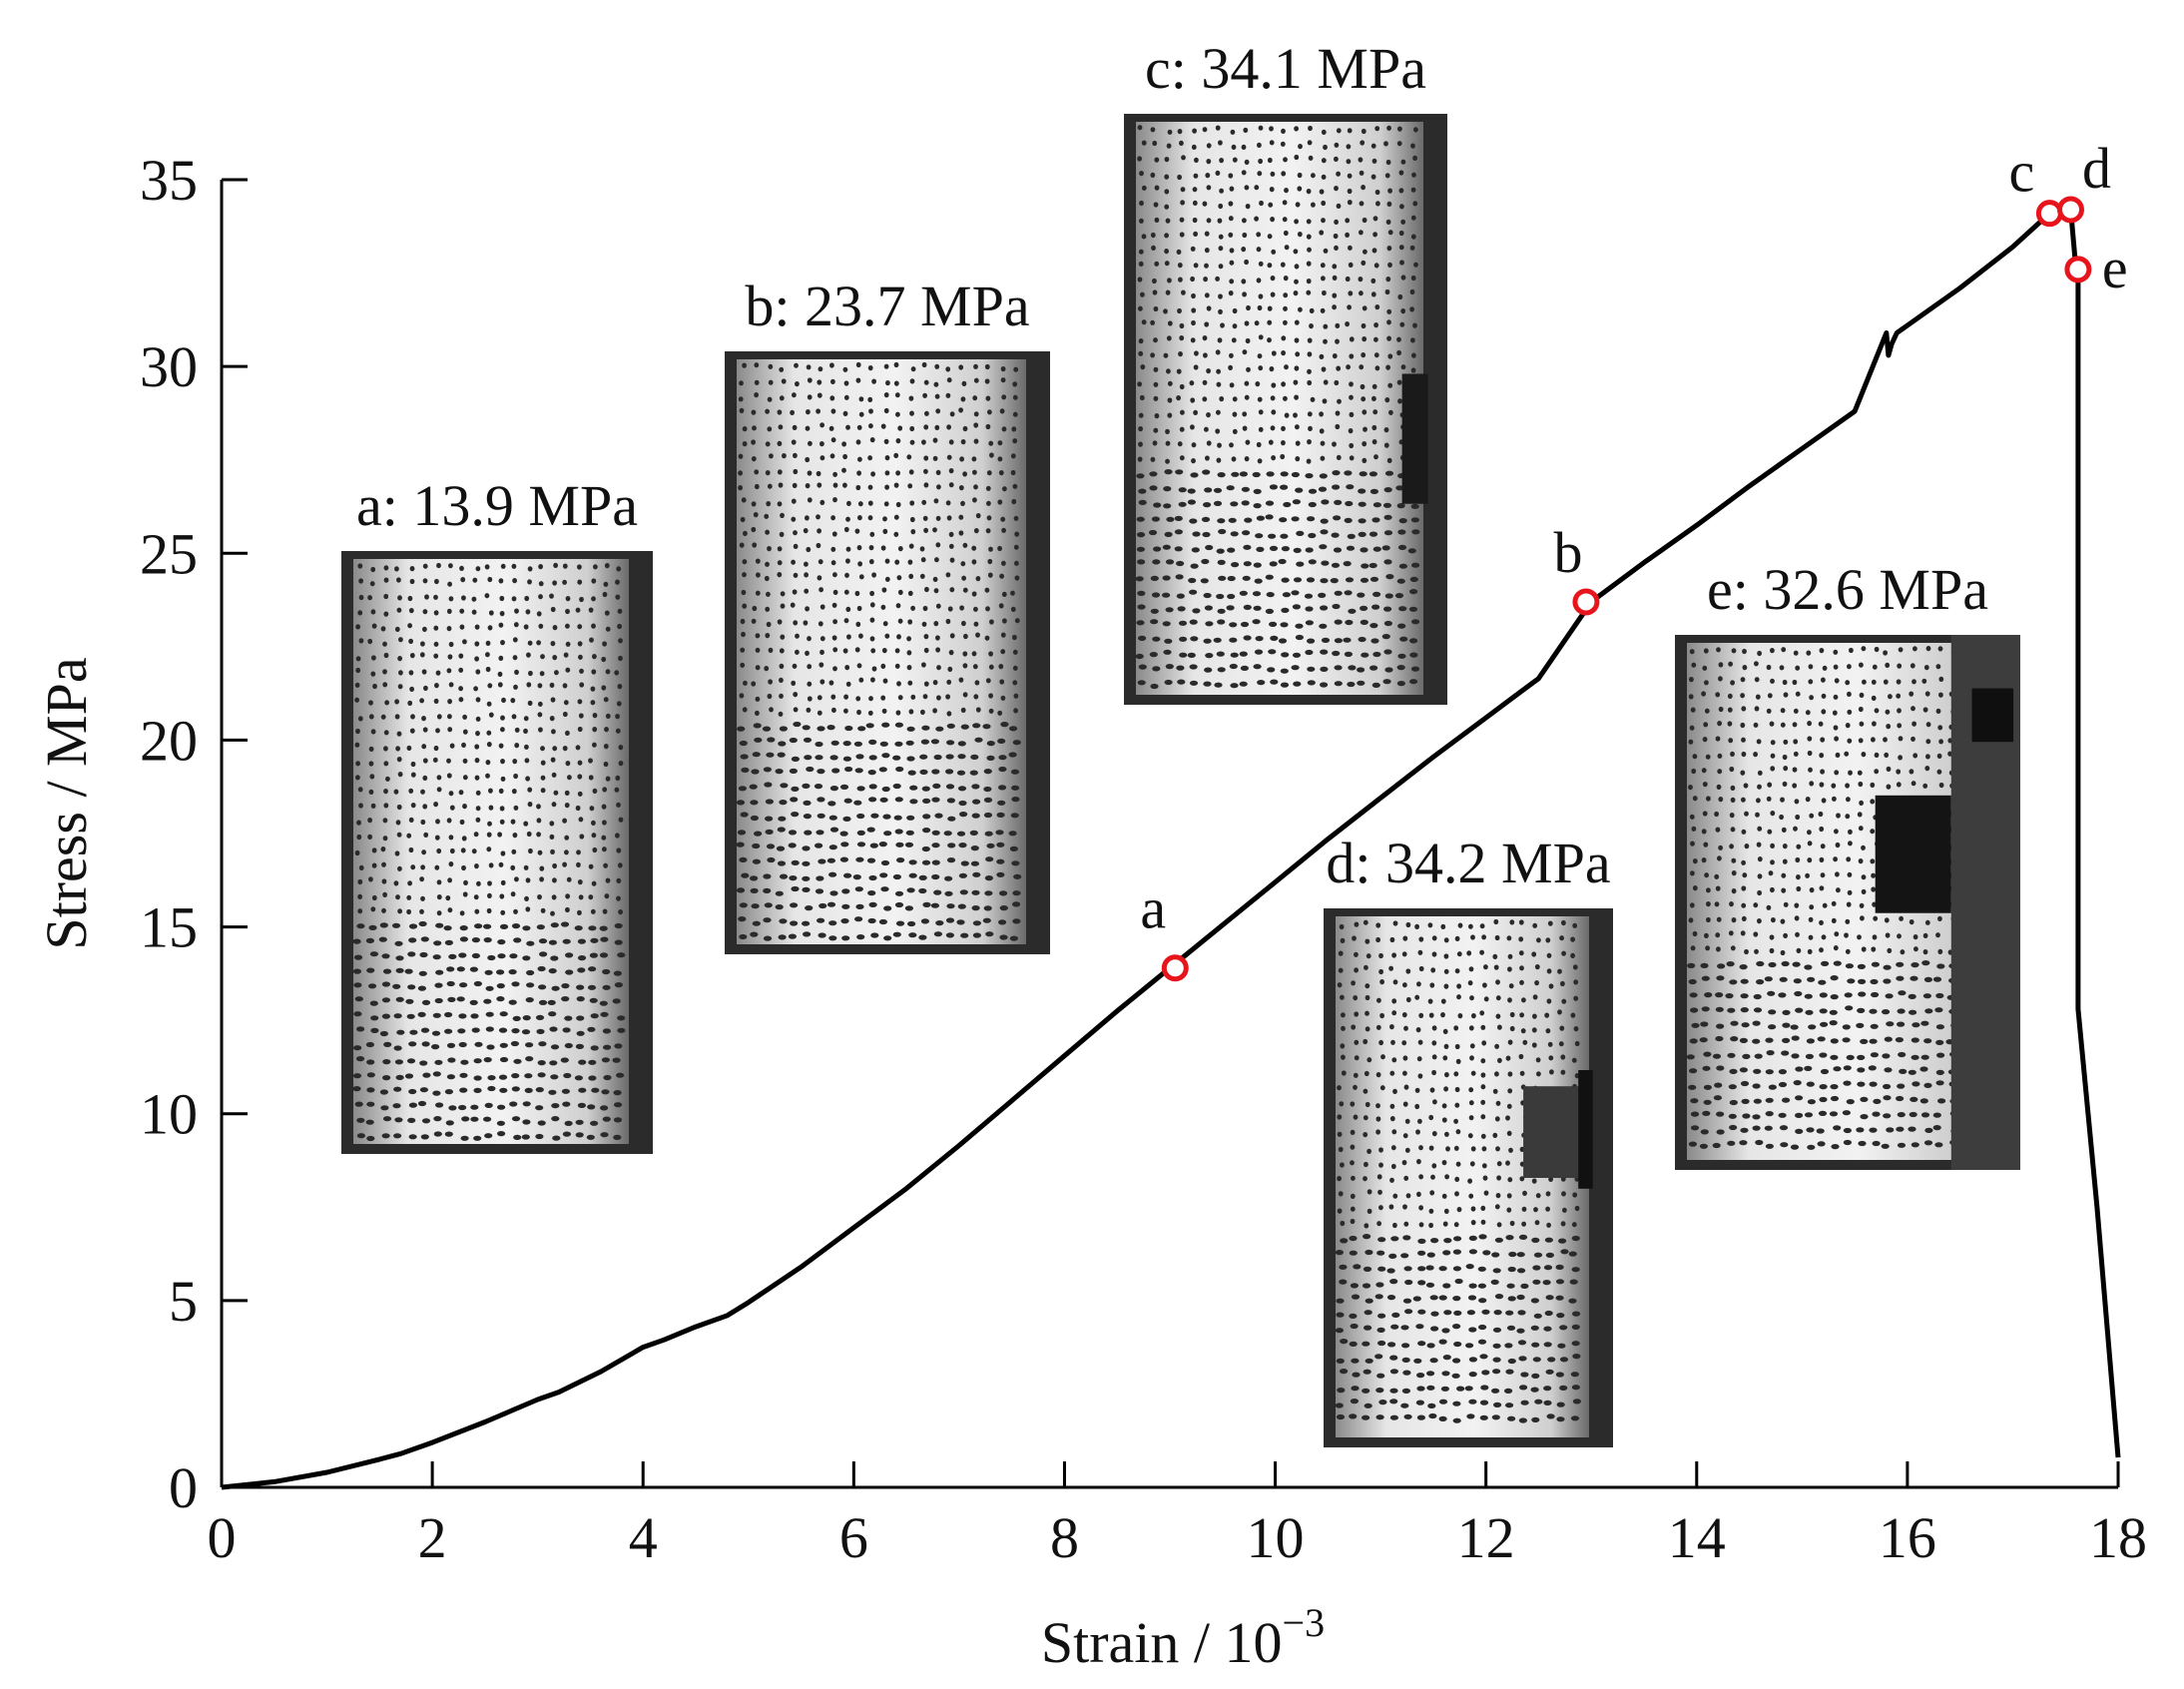 The width and height of the screenshot is (2184, 1689). Describe the element at coordinates (1697, 1537) in the screenshot. I see `x-tick-label: 14` at that location.